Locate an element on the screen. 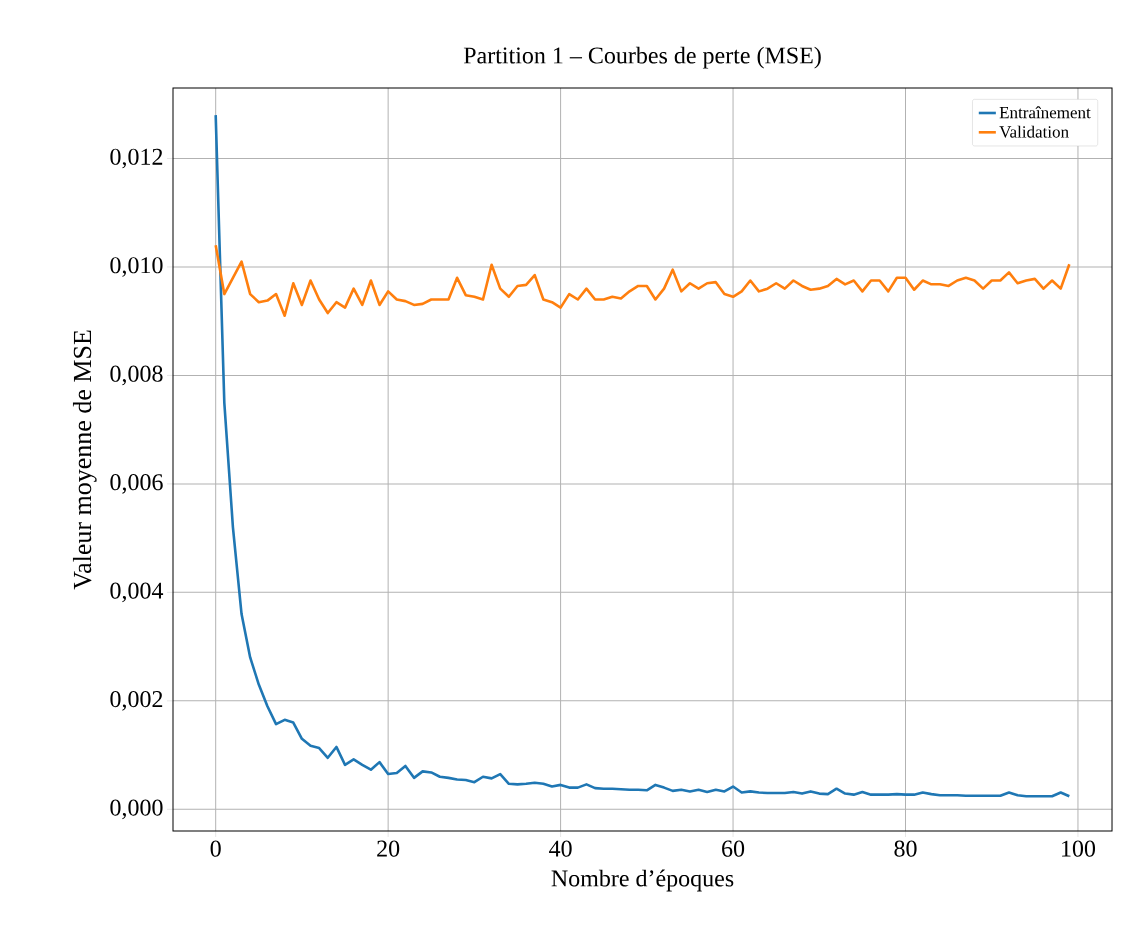  x-axis-title: Nombre d’époques is located at coordinates (642, 880).